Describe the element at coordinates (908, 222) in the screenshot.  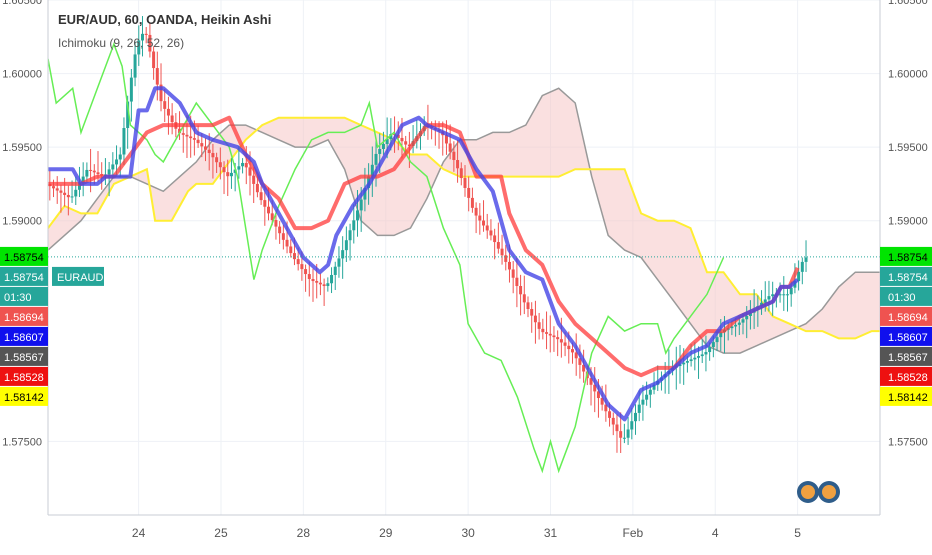
I see `y-tick-label-right: 1.59000` at that location.